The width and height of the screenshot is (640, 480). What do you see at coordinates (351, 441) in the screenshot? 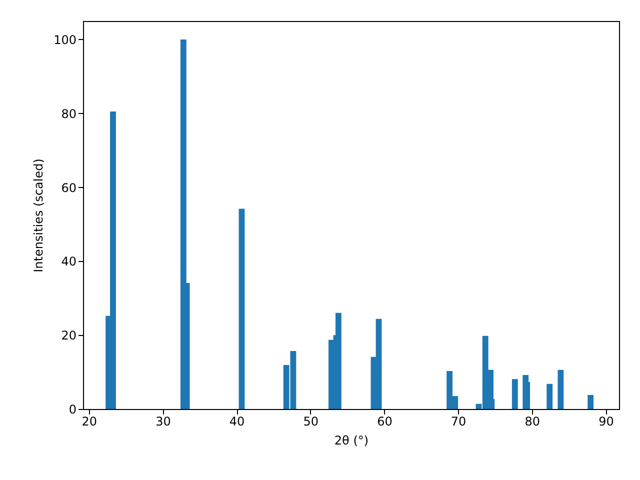
I see `x-axis-title: 2θ (°)` at bounding box center [351, 441].